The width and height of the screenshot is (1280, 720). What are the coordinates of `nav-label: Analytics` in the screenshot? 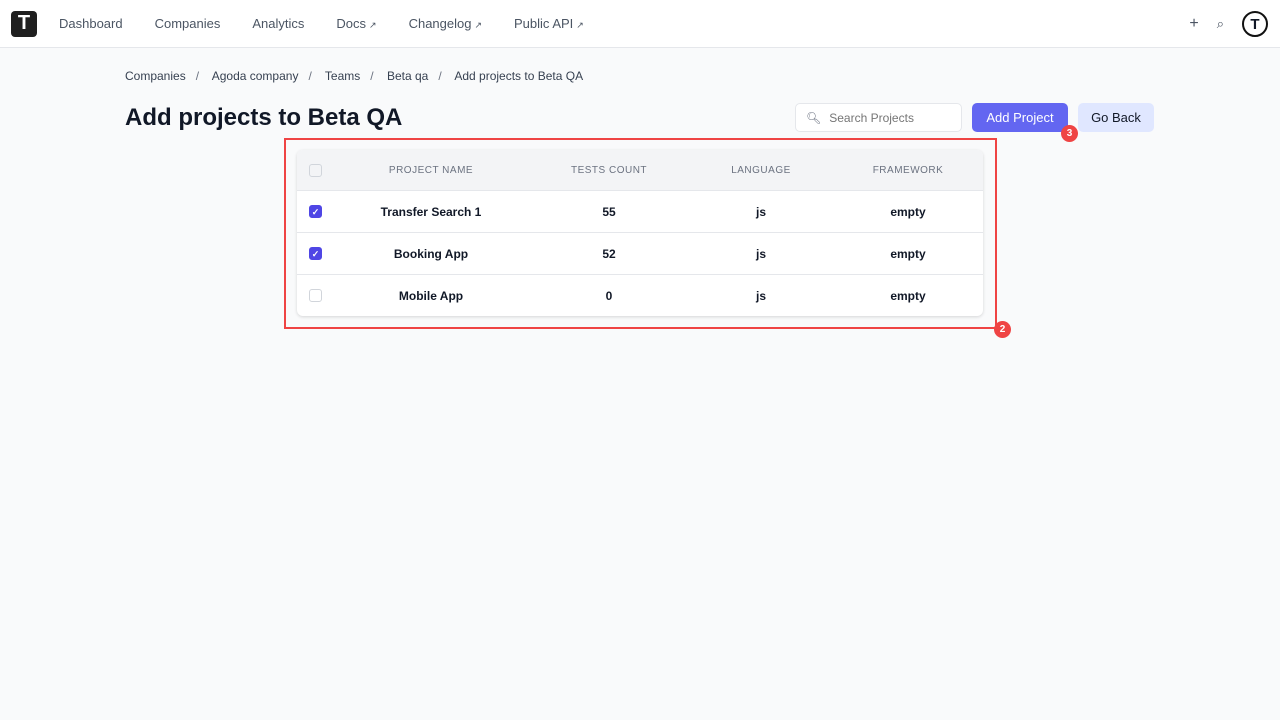 It's located at (278, 23).